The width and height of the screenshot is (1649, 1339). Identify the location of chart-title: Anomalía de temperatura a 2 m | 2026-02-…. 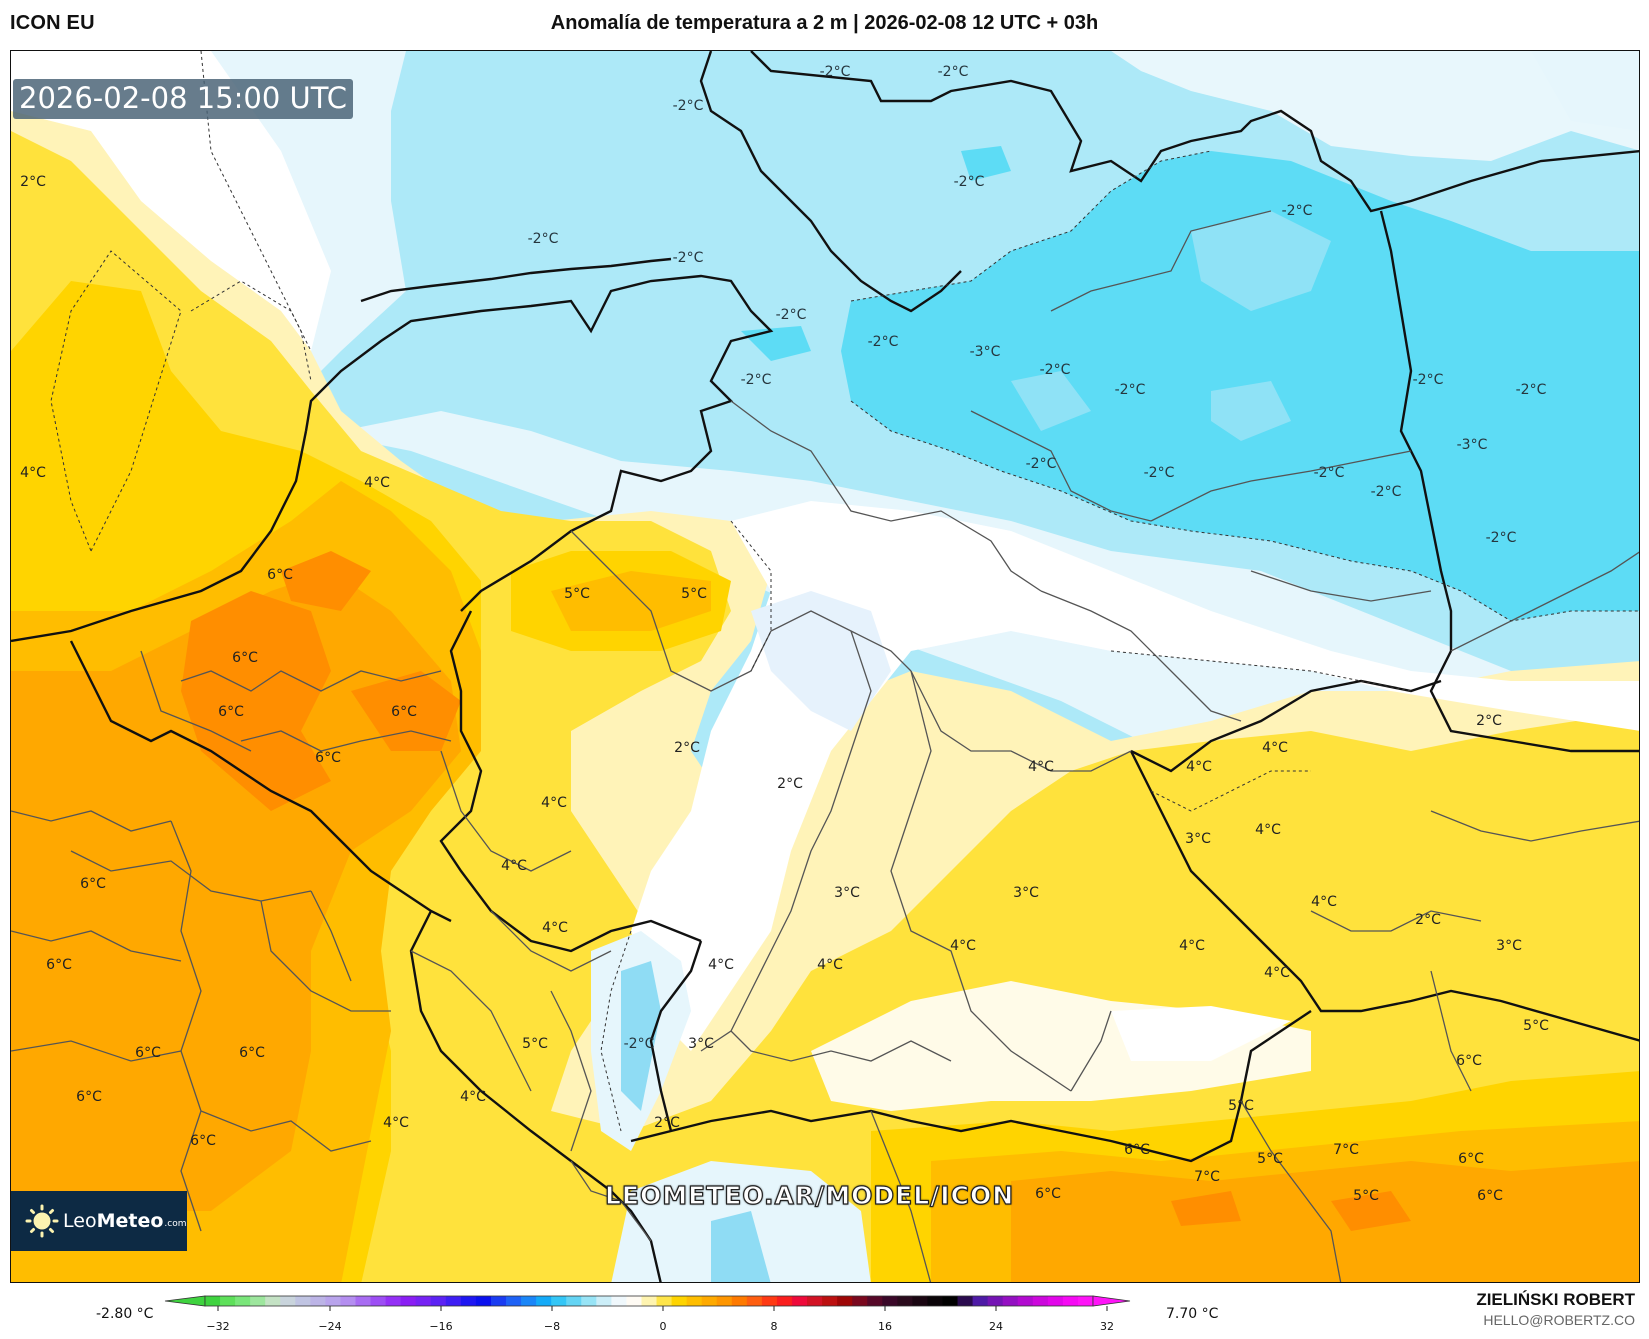
(824, 23).